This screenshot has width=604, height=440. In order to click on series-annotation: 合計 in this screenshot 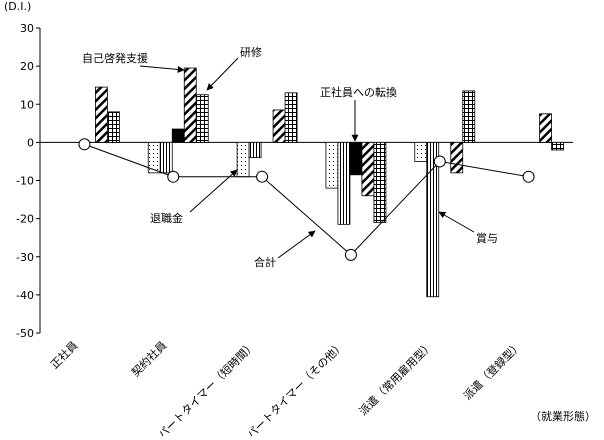, I will do `click(265, 262)`.